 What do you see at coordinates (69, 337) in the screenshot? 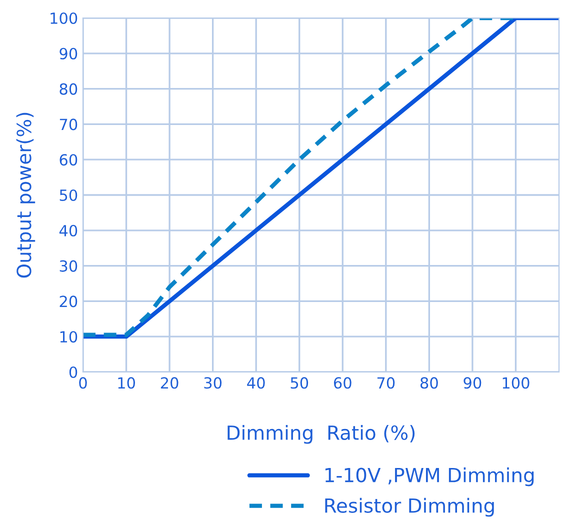
I see `y-tick-label: 10` at bounding box center [69, 337].